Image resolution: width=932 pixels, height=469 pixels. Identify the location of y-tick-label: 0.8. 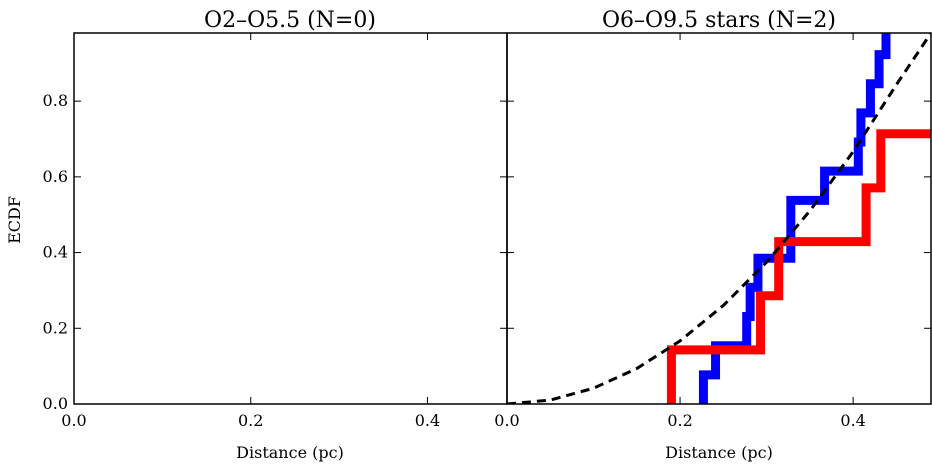
(55, 100).